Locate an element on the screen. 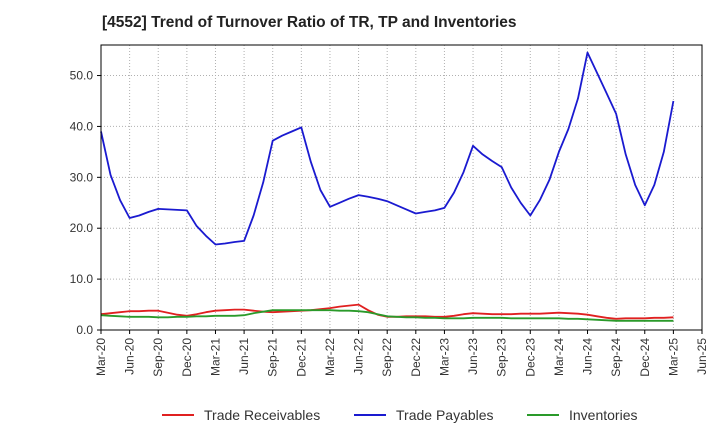  x-tick-label: Jun-23 is located at coordinates (473, 356).